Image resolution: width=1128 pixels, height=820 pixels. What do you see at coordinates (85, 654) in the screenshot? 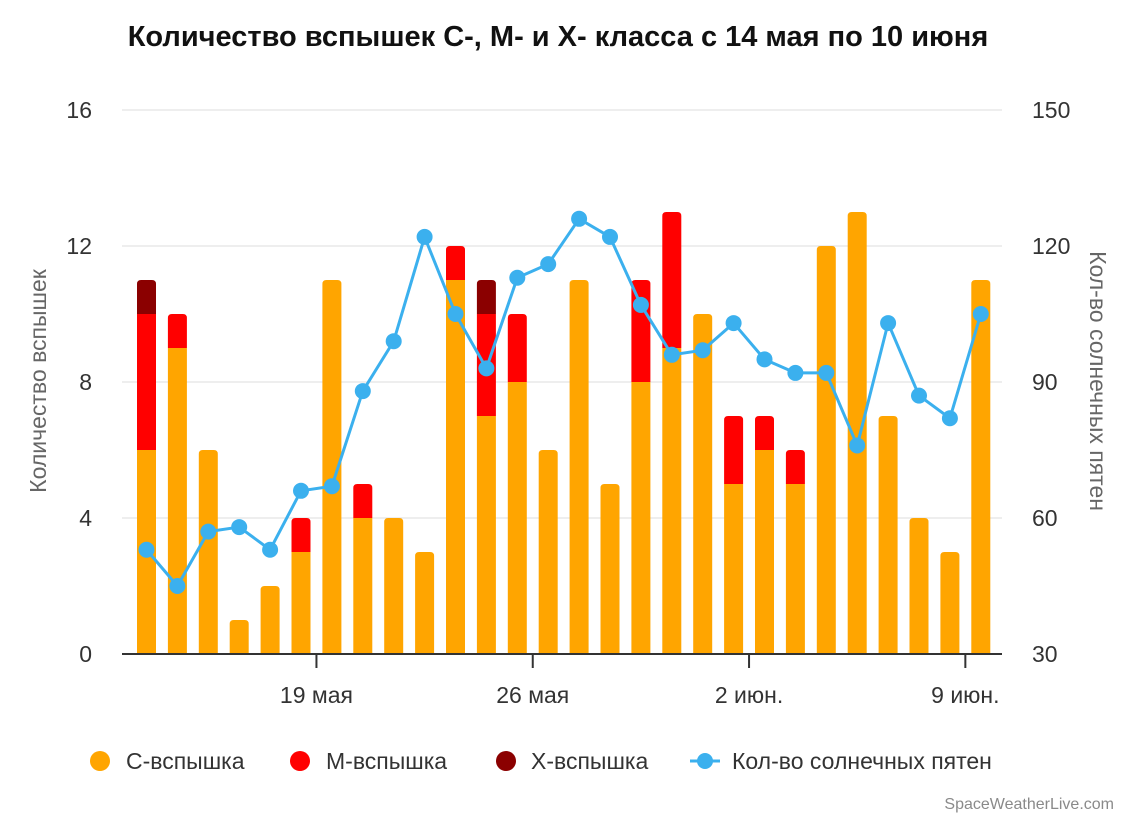
I see `y-tick-label: 0` at bounding box center [85, 654].